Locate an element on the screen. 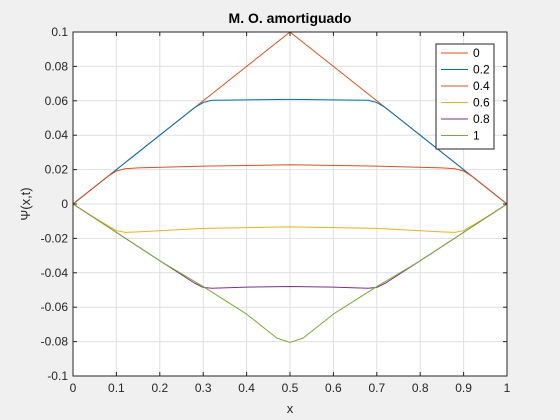 The image size is (560, 420). y-tick-label: -0.02 is located at coordinates (55, 238).